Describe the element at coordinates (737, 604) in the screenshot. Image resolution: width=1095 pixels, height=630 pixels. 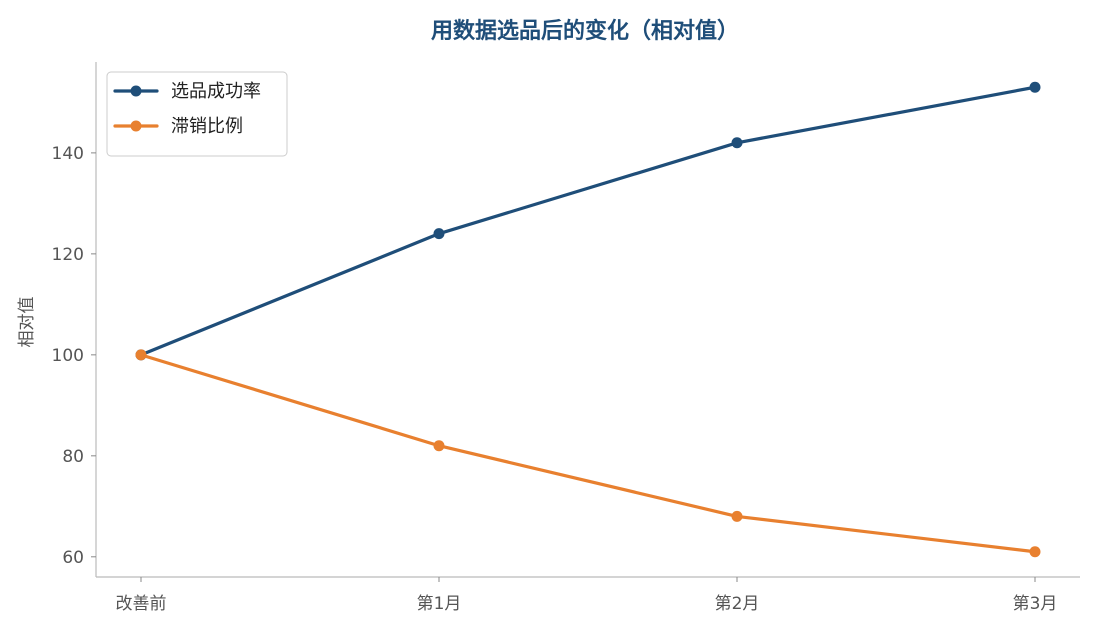
I see `x-tick-label: 第2月` at that location.